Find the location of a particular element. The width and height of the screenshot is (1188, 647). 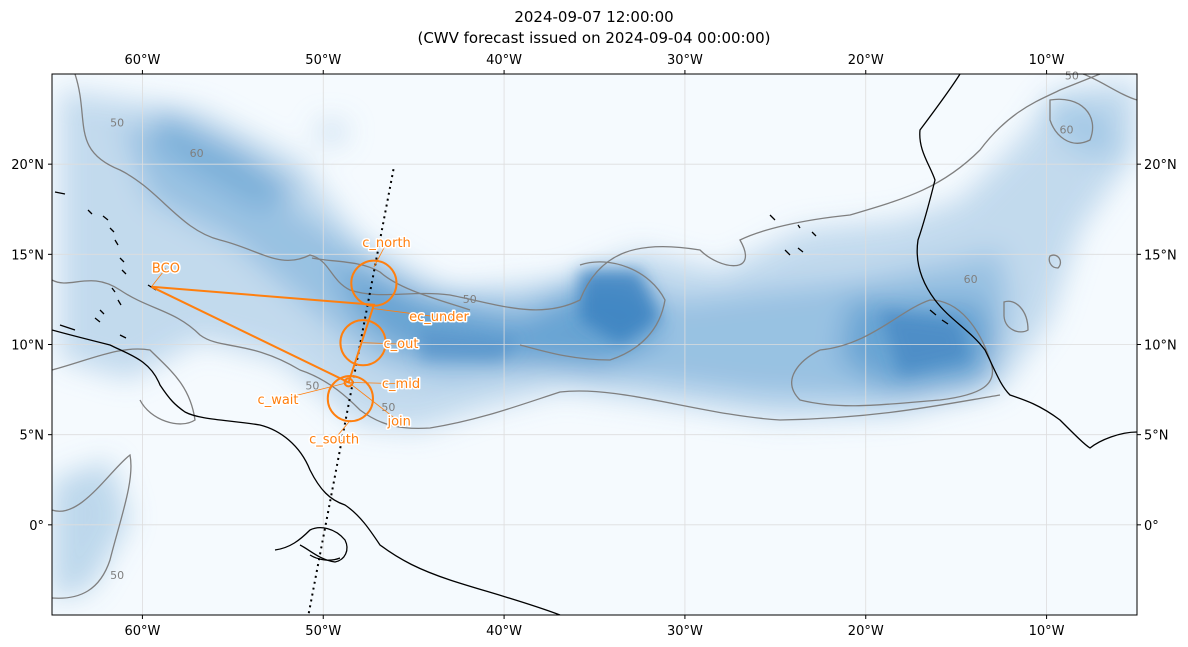

lat-tick-label-left: 0° is located at coordinates (36, 526).